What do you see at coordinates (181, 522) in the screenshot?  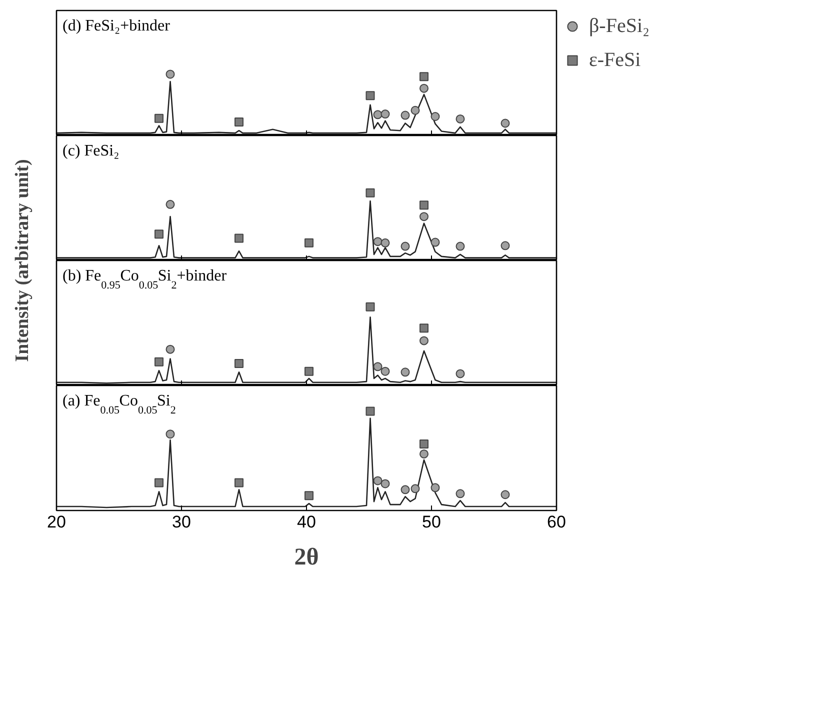 I see `x-tick-label: 30` at bounding box center [181, 522].